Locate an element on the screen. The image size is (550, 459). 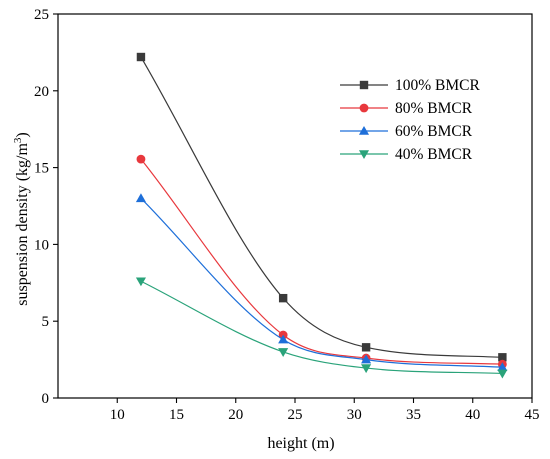
x-tick-label: 40 is located at coordinates (472, 415).